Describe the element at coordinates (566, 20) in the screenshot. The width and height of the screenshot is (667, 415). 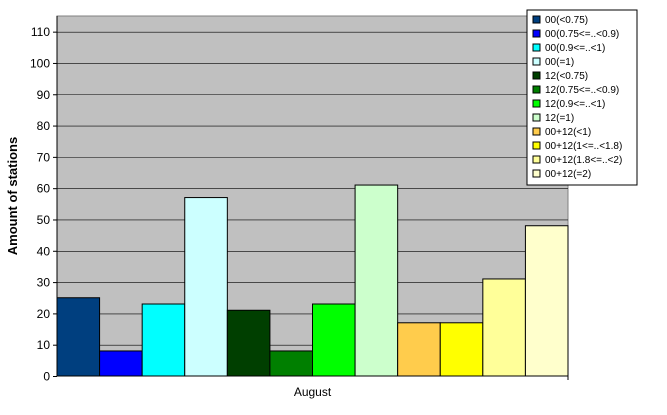
I see `legend-label: 00(<0.75)` at that location.